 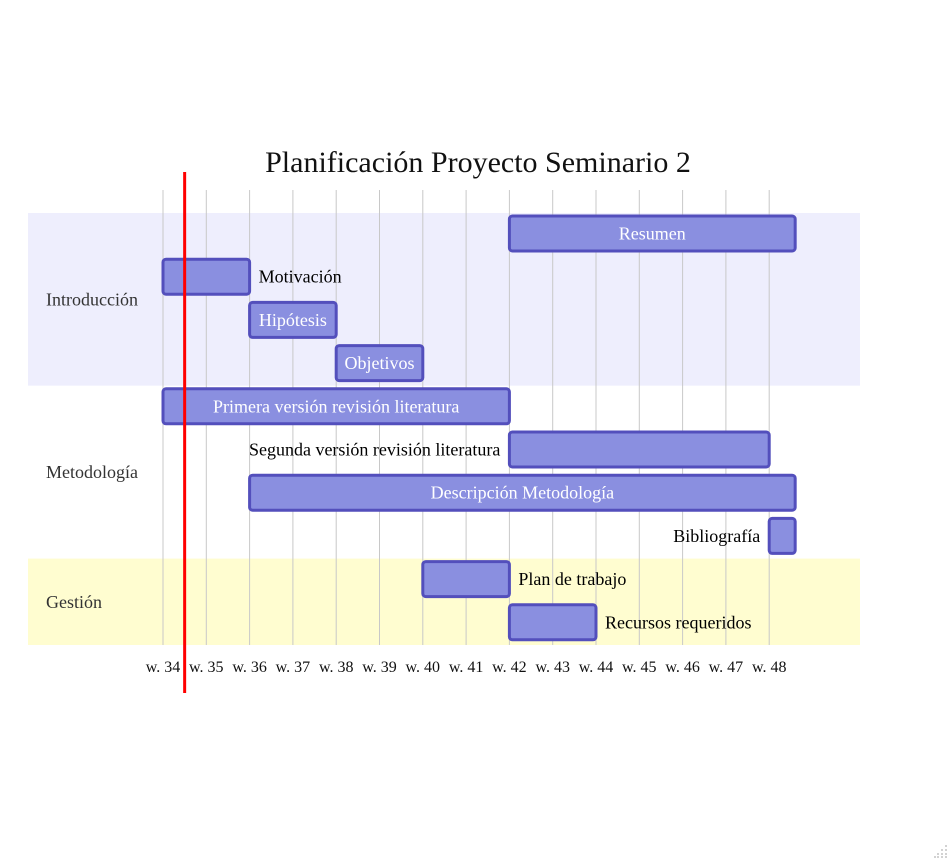 I want to click on x-tick-label: w. 41, so click(x=466, y=667).